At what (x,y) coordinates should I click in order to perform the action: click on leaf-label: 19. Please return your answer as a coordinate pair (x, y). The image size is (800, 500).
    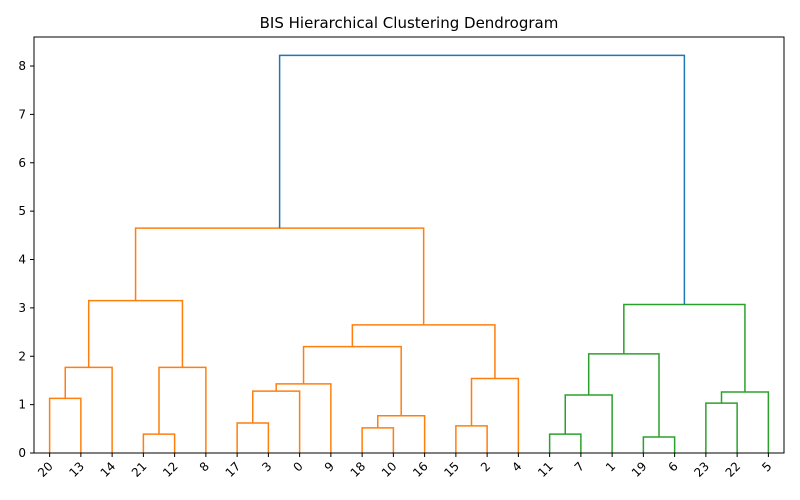
    Looking at the image, I should click on (639, 469).